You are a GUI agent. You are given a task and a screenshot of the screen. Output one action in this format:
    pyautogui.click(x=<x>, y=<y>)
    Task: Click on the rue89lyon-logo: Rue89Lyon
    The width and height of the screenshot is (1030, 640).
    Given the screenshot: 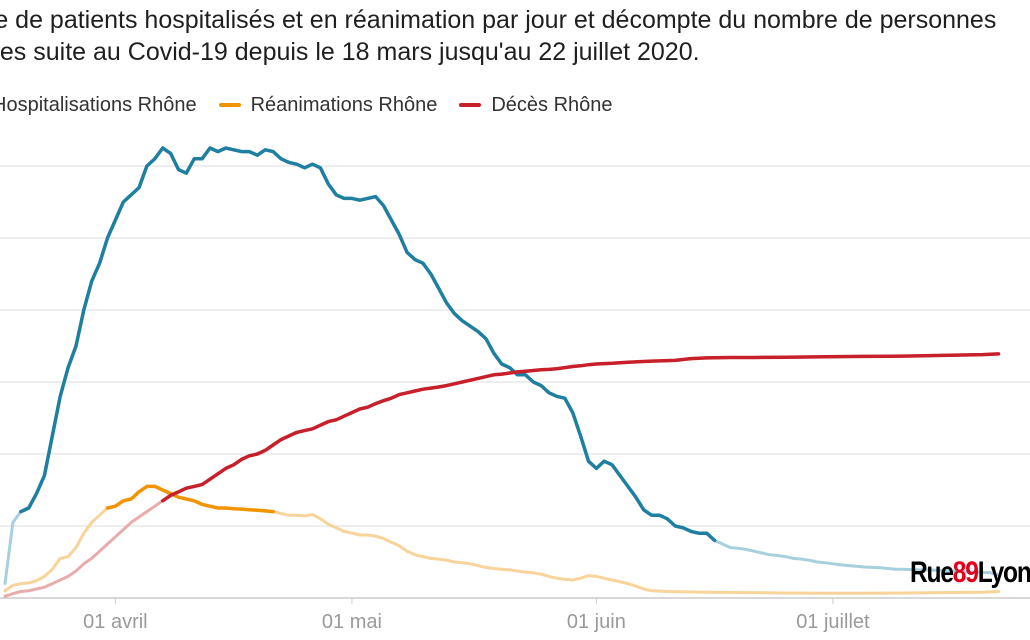 What is the action you would take?
    pyautogui.click(x=970, y=573)
    